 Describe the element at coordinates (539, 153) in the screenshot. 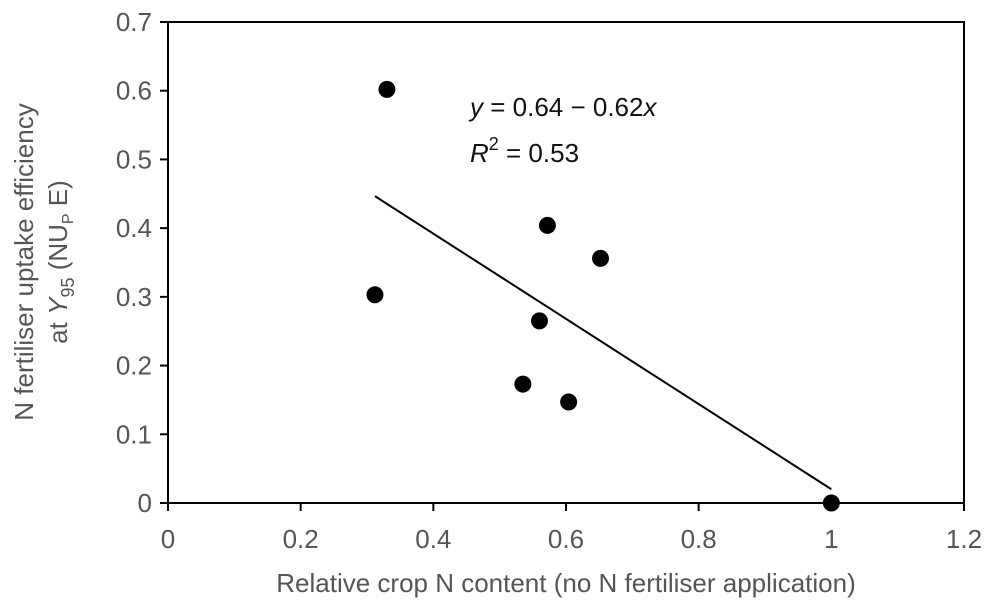

I see `r2-value: = 0.53` at that location.